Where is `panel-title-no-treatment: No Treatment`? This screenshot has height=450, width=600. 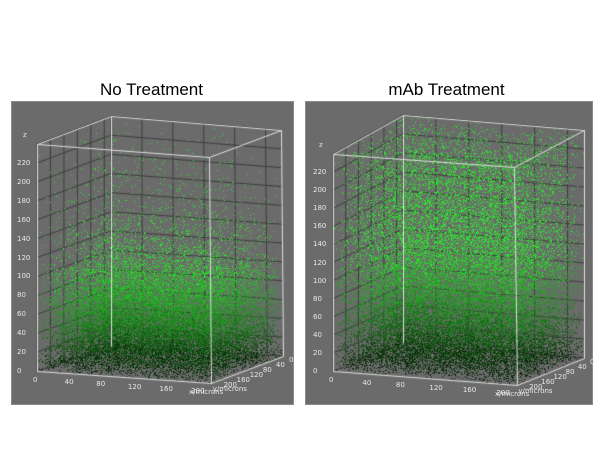
panel-title-no-treatment: No Treatment is located at coordinates (151, 89).